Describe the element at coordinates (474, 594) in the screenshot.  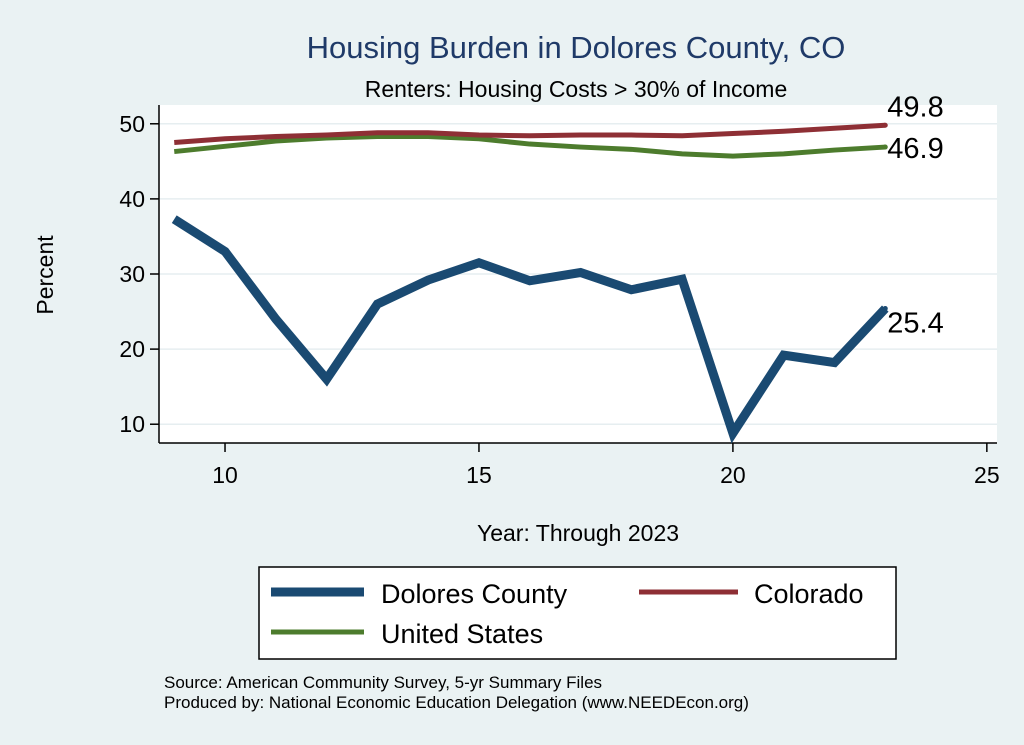
I see `legend-label-dolores-county: Dolores County` at that location.